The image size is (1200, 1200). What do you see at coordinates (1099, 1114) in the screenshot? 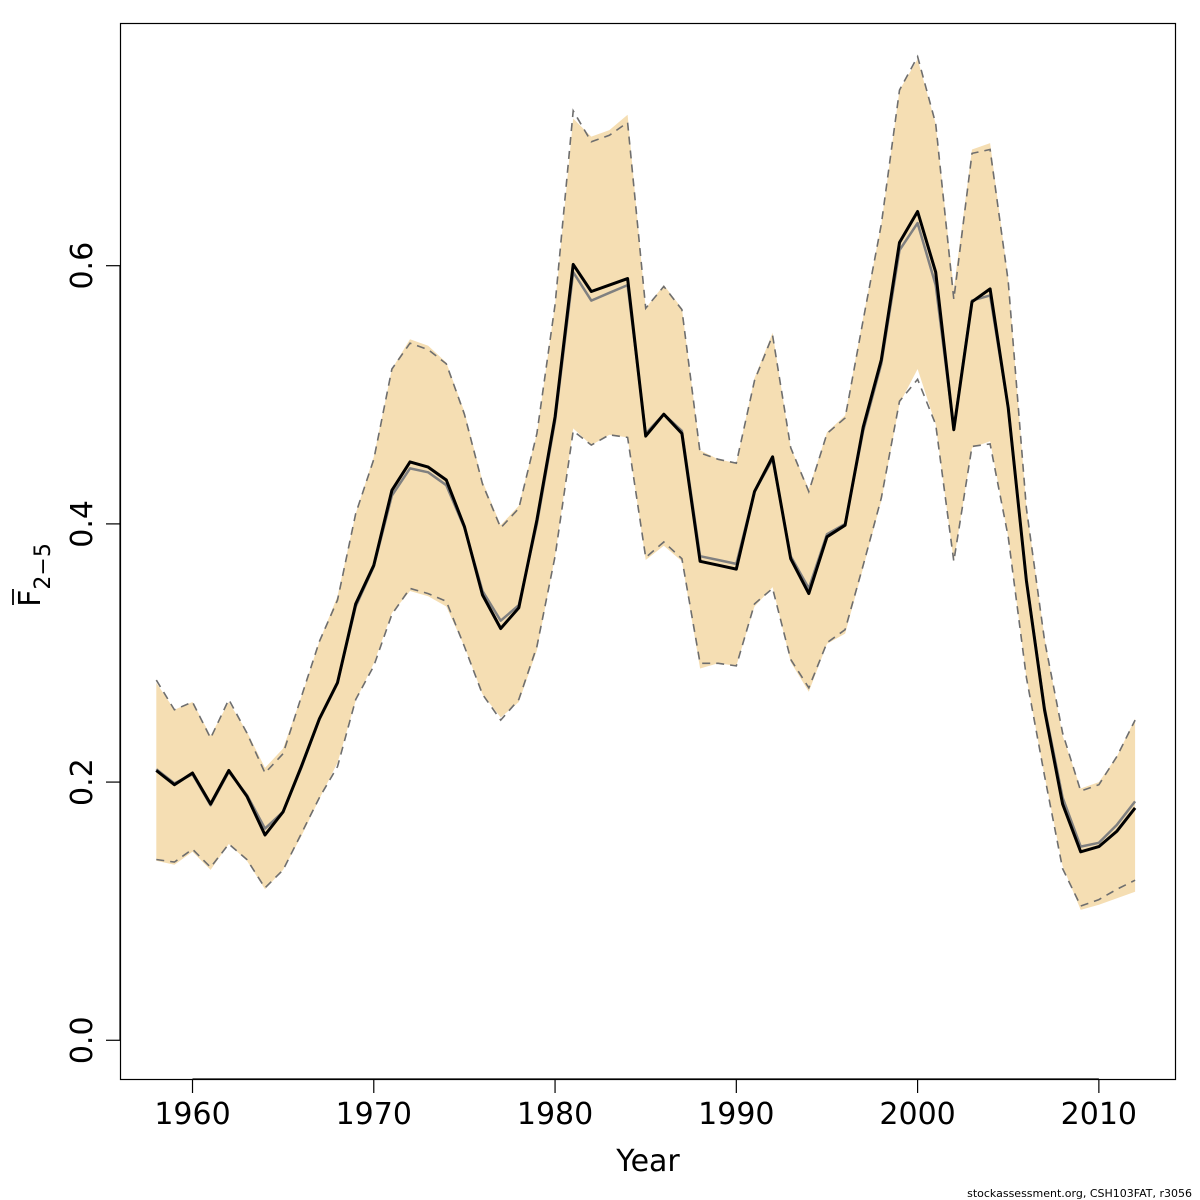
I see `x-tick-label: 2010` at bounding box center [1099, 1114].